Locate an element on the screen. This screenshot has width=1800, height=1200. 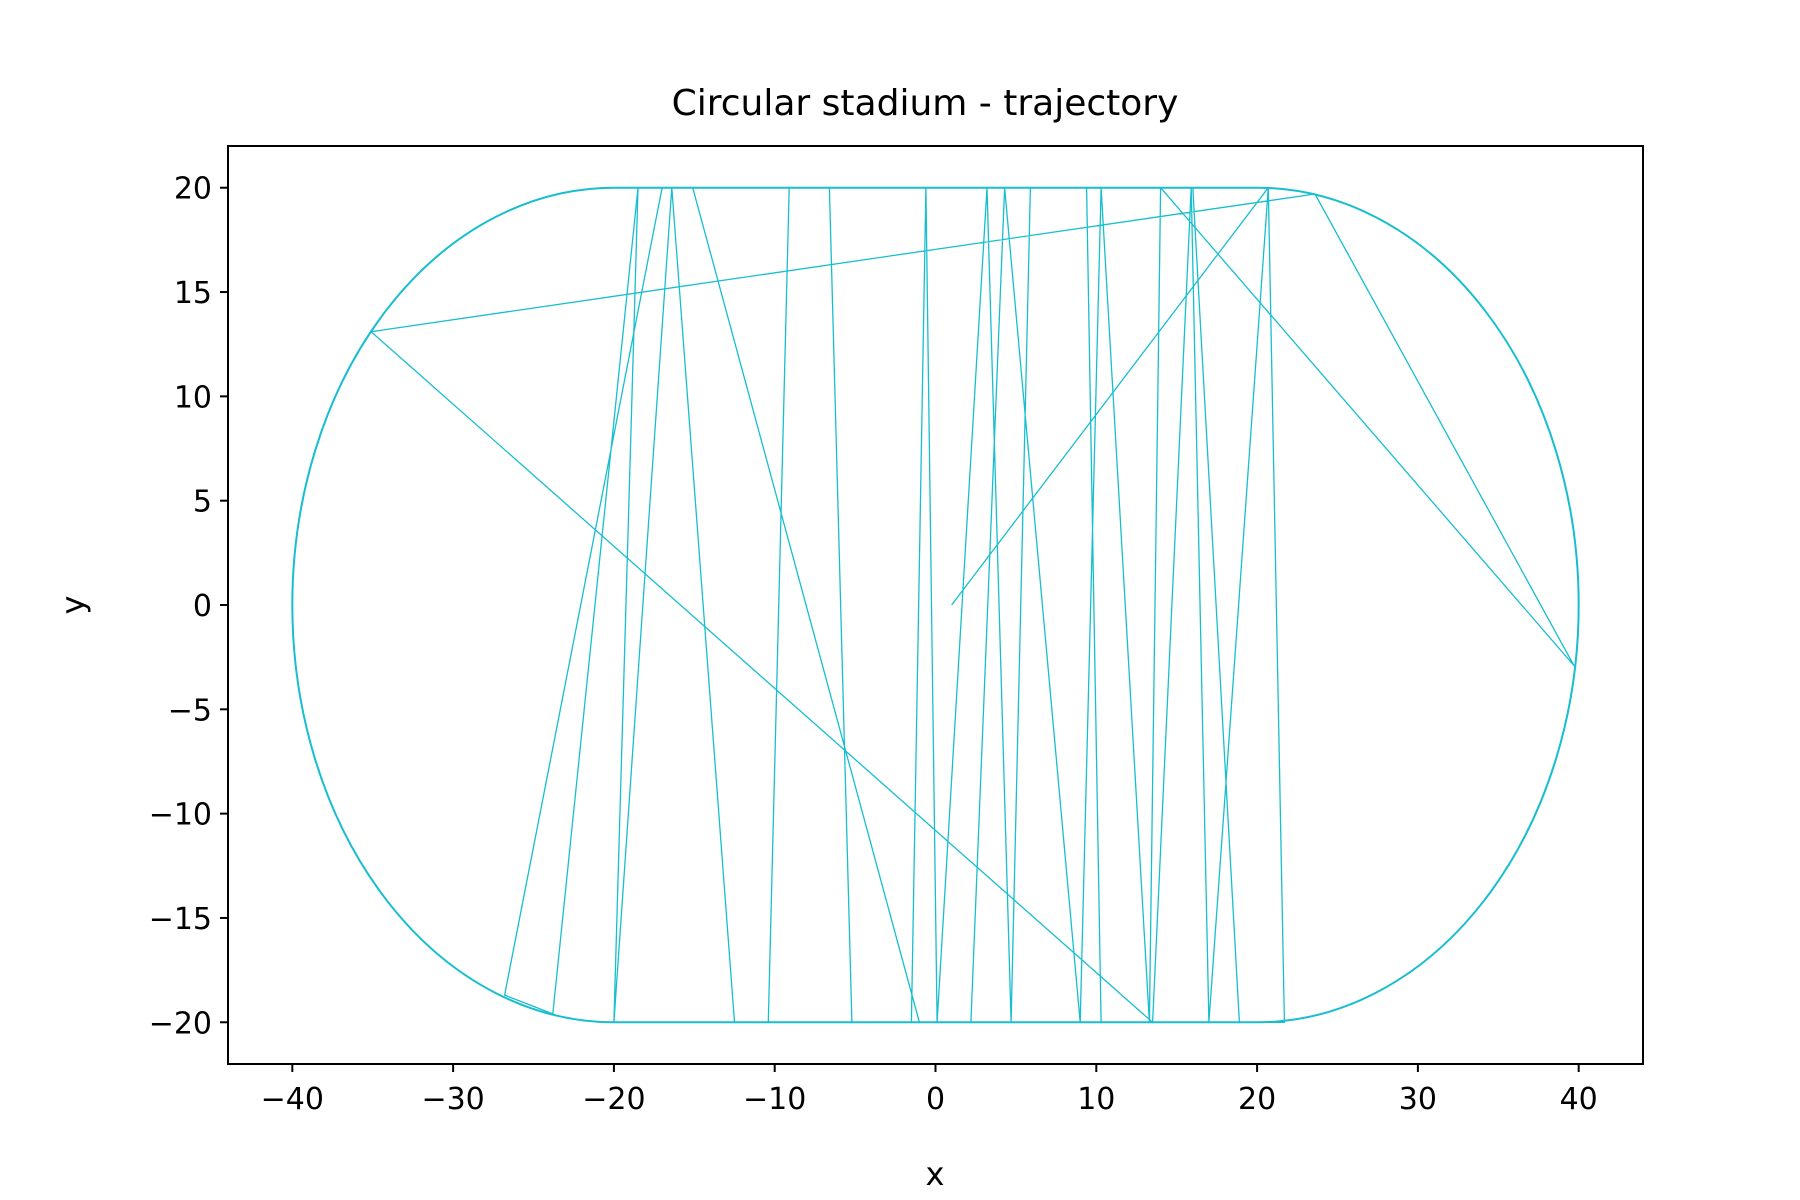
y-tick-label: 20 is located at coordinates (193, 189).